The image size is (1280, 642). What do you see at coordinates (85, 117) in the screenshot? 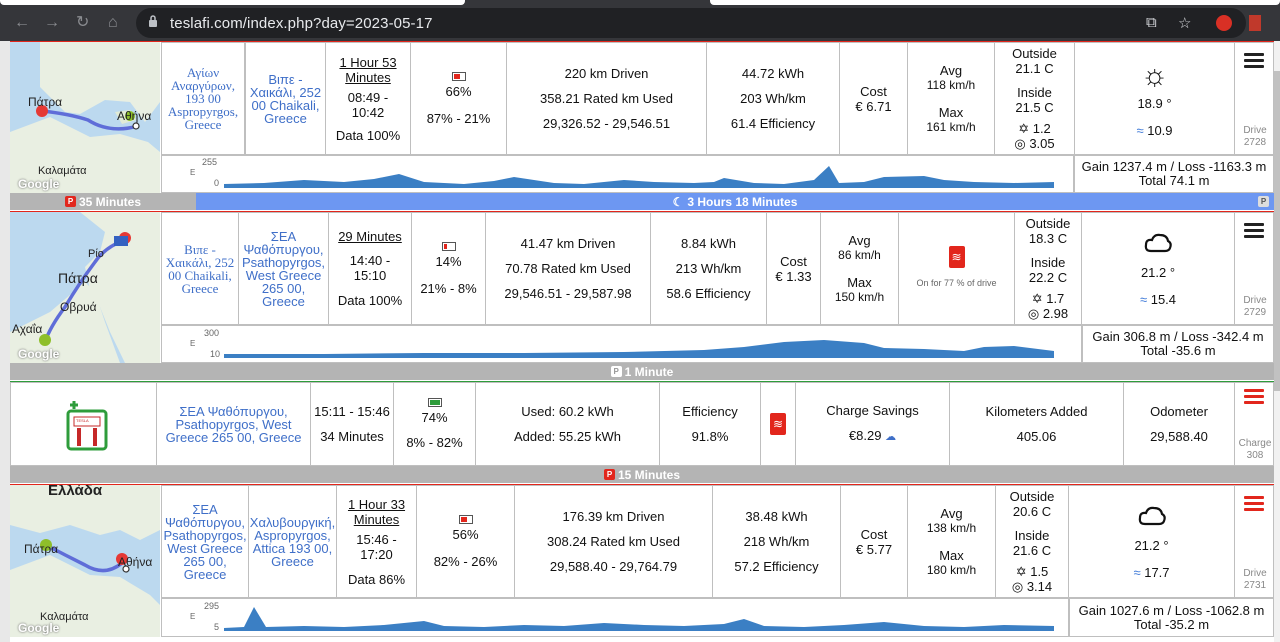
I see `route-map: Πάτρα Αθήνα Καλαμάτα Google` at bounding box center [85, 117].